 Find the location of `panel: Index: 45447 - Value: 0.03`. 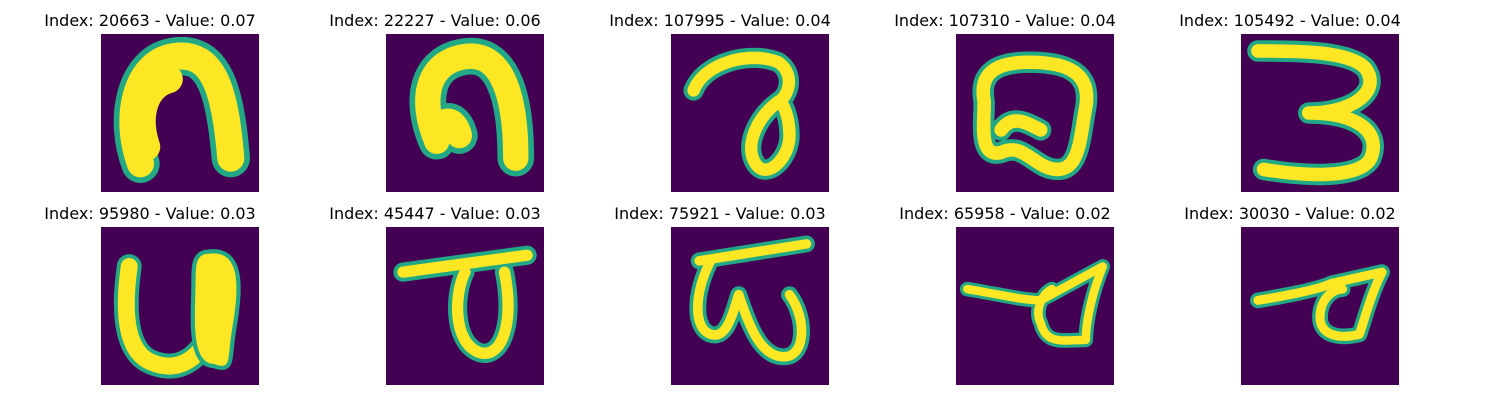

panel: Index: 45447 - Value: 0.03 is located at coordinates (435, 293).